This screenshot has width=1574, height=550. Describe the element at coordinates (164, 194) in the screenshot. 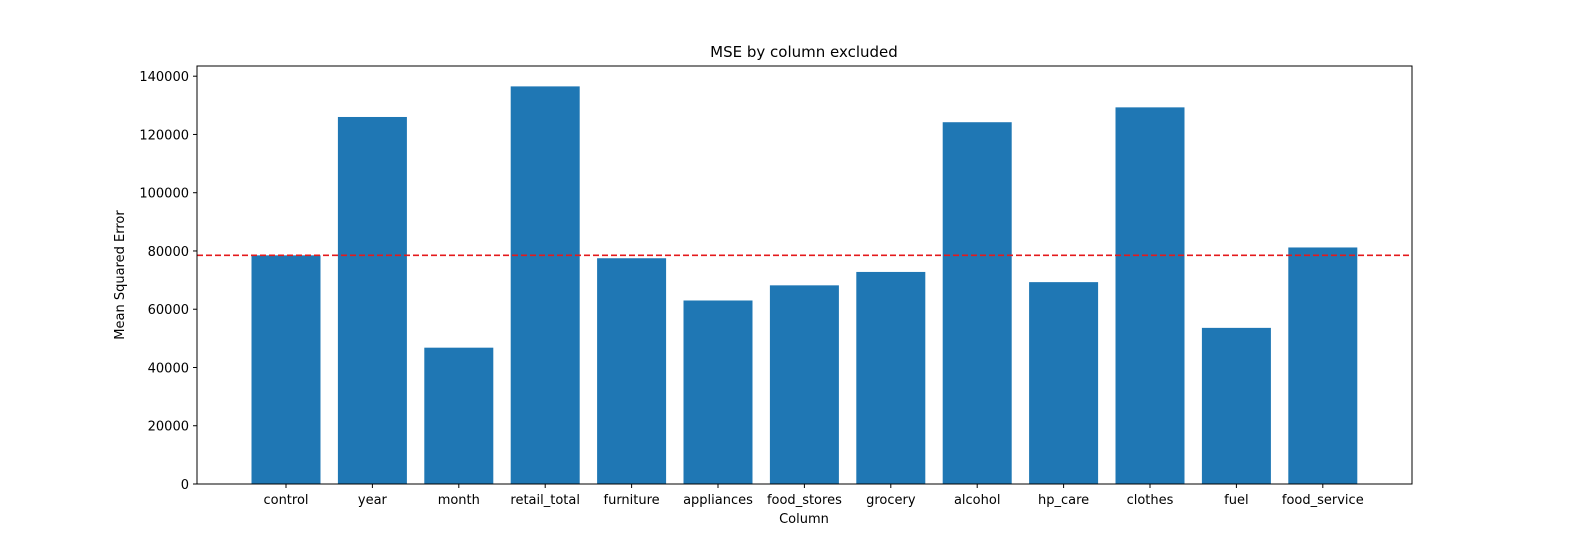

I see `y-tick-label: 100000` at that location.